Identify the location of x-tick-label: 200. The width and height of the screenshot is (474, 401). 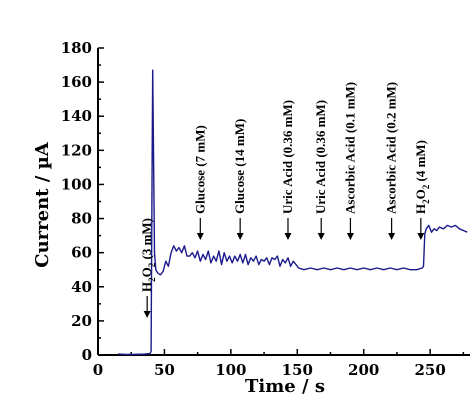
(363, 370).